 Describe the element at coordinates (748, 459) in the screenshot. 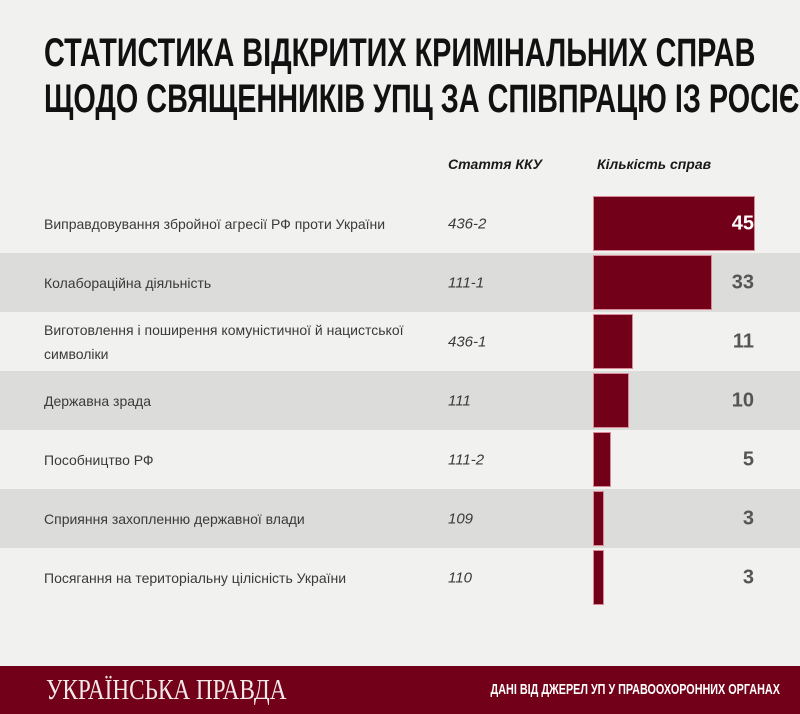

I see `row-value: 5` at that location.